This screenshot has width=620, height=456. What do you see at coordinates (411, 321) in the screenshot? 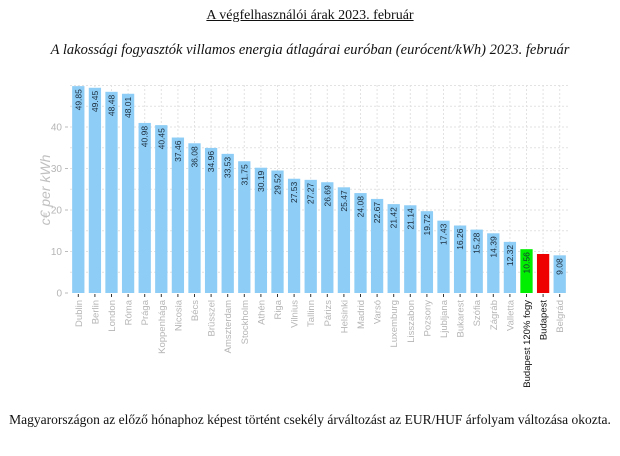
I see `x-tick-label: Lisszabon` at bounding box center [411, 321].